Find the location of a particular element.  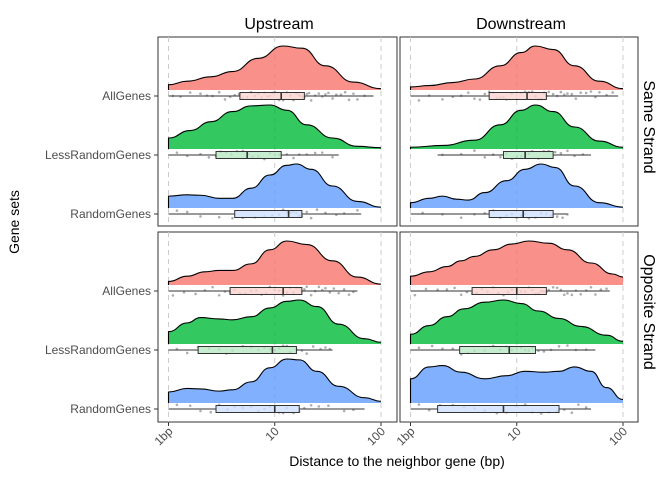

facet-title-downstream: Downstream is located at coordinates (521, 24).